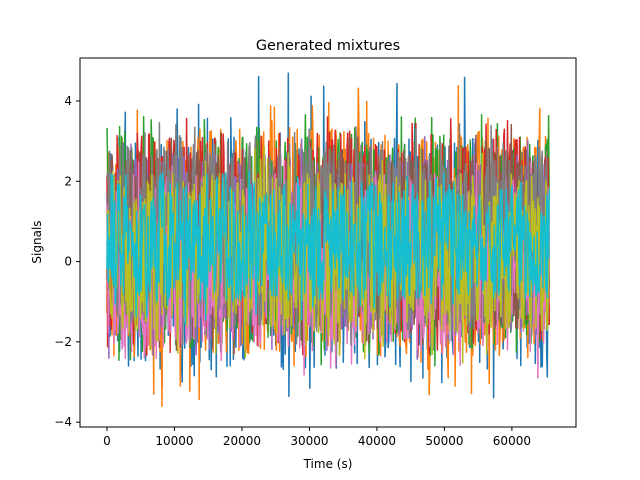  I want to click on x-tick-label: 60000, so click(512, 441).